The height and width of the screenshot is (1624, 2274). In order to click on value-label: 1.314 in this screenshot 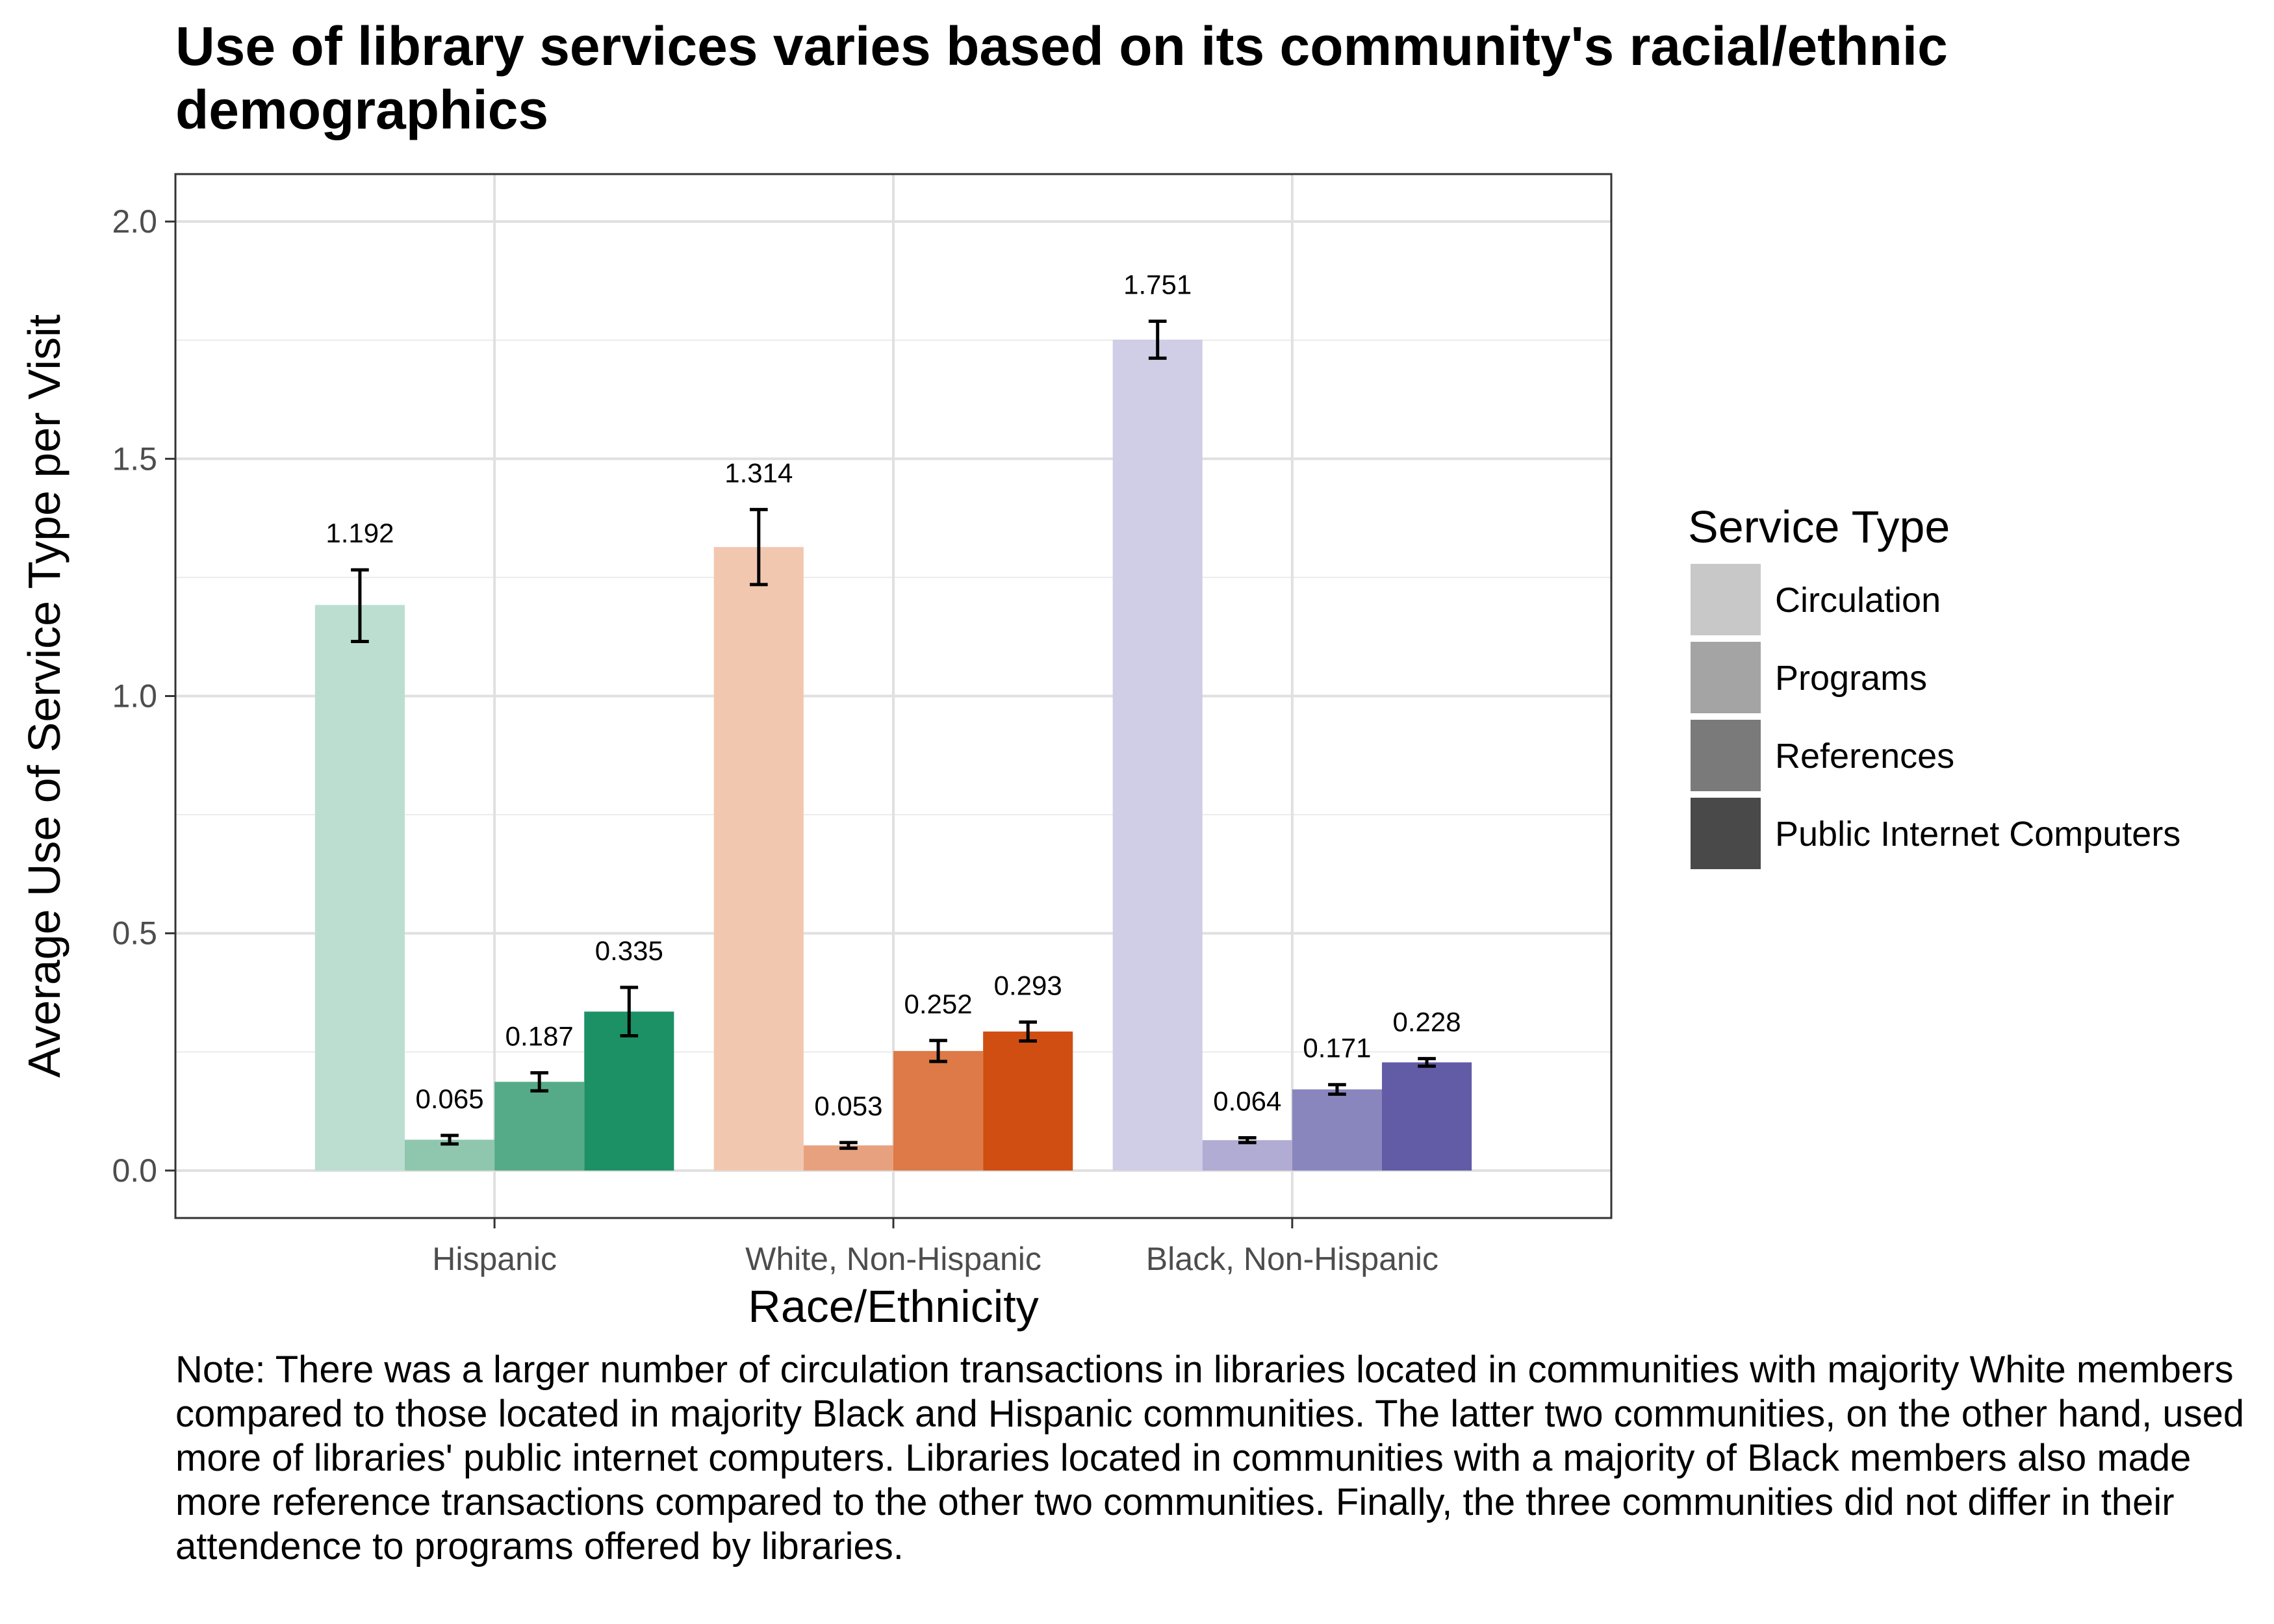, I will do `click(758, 472)`.